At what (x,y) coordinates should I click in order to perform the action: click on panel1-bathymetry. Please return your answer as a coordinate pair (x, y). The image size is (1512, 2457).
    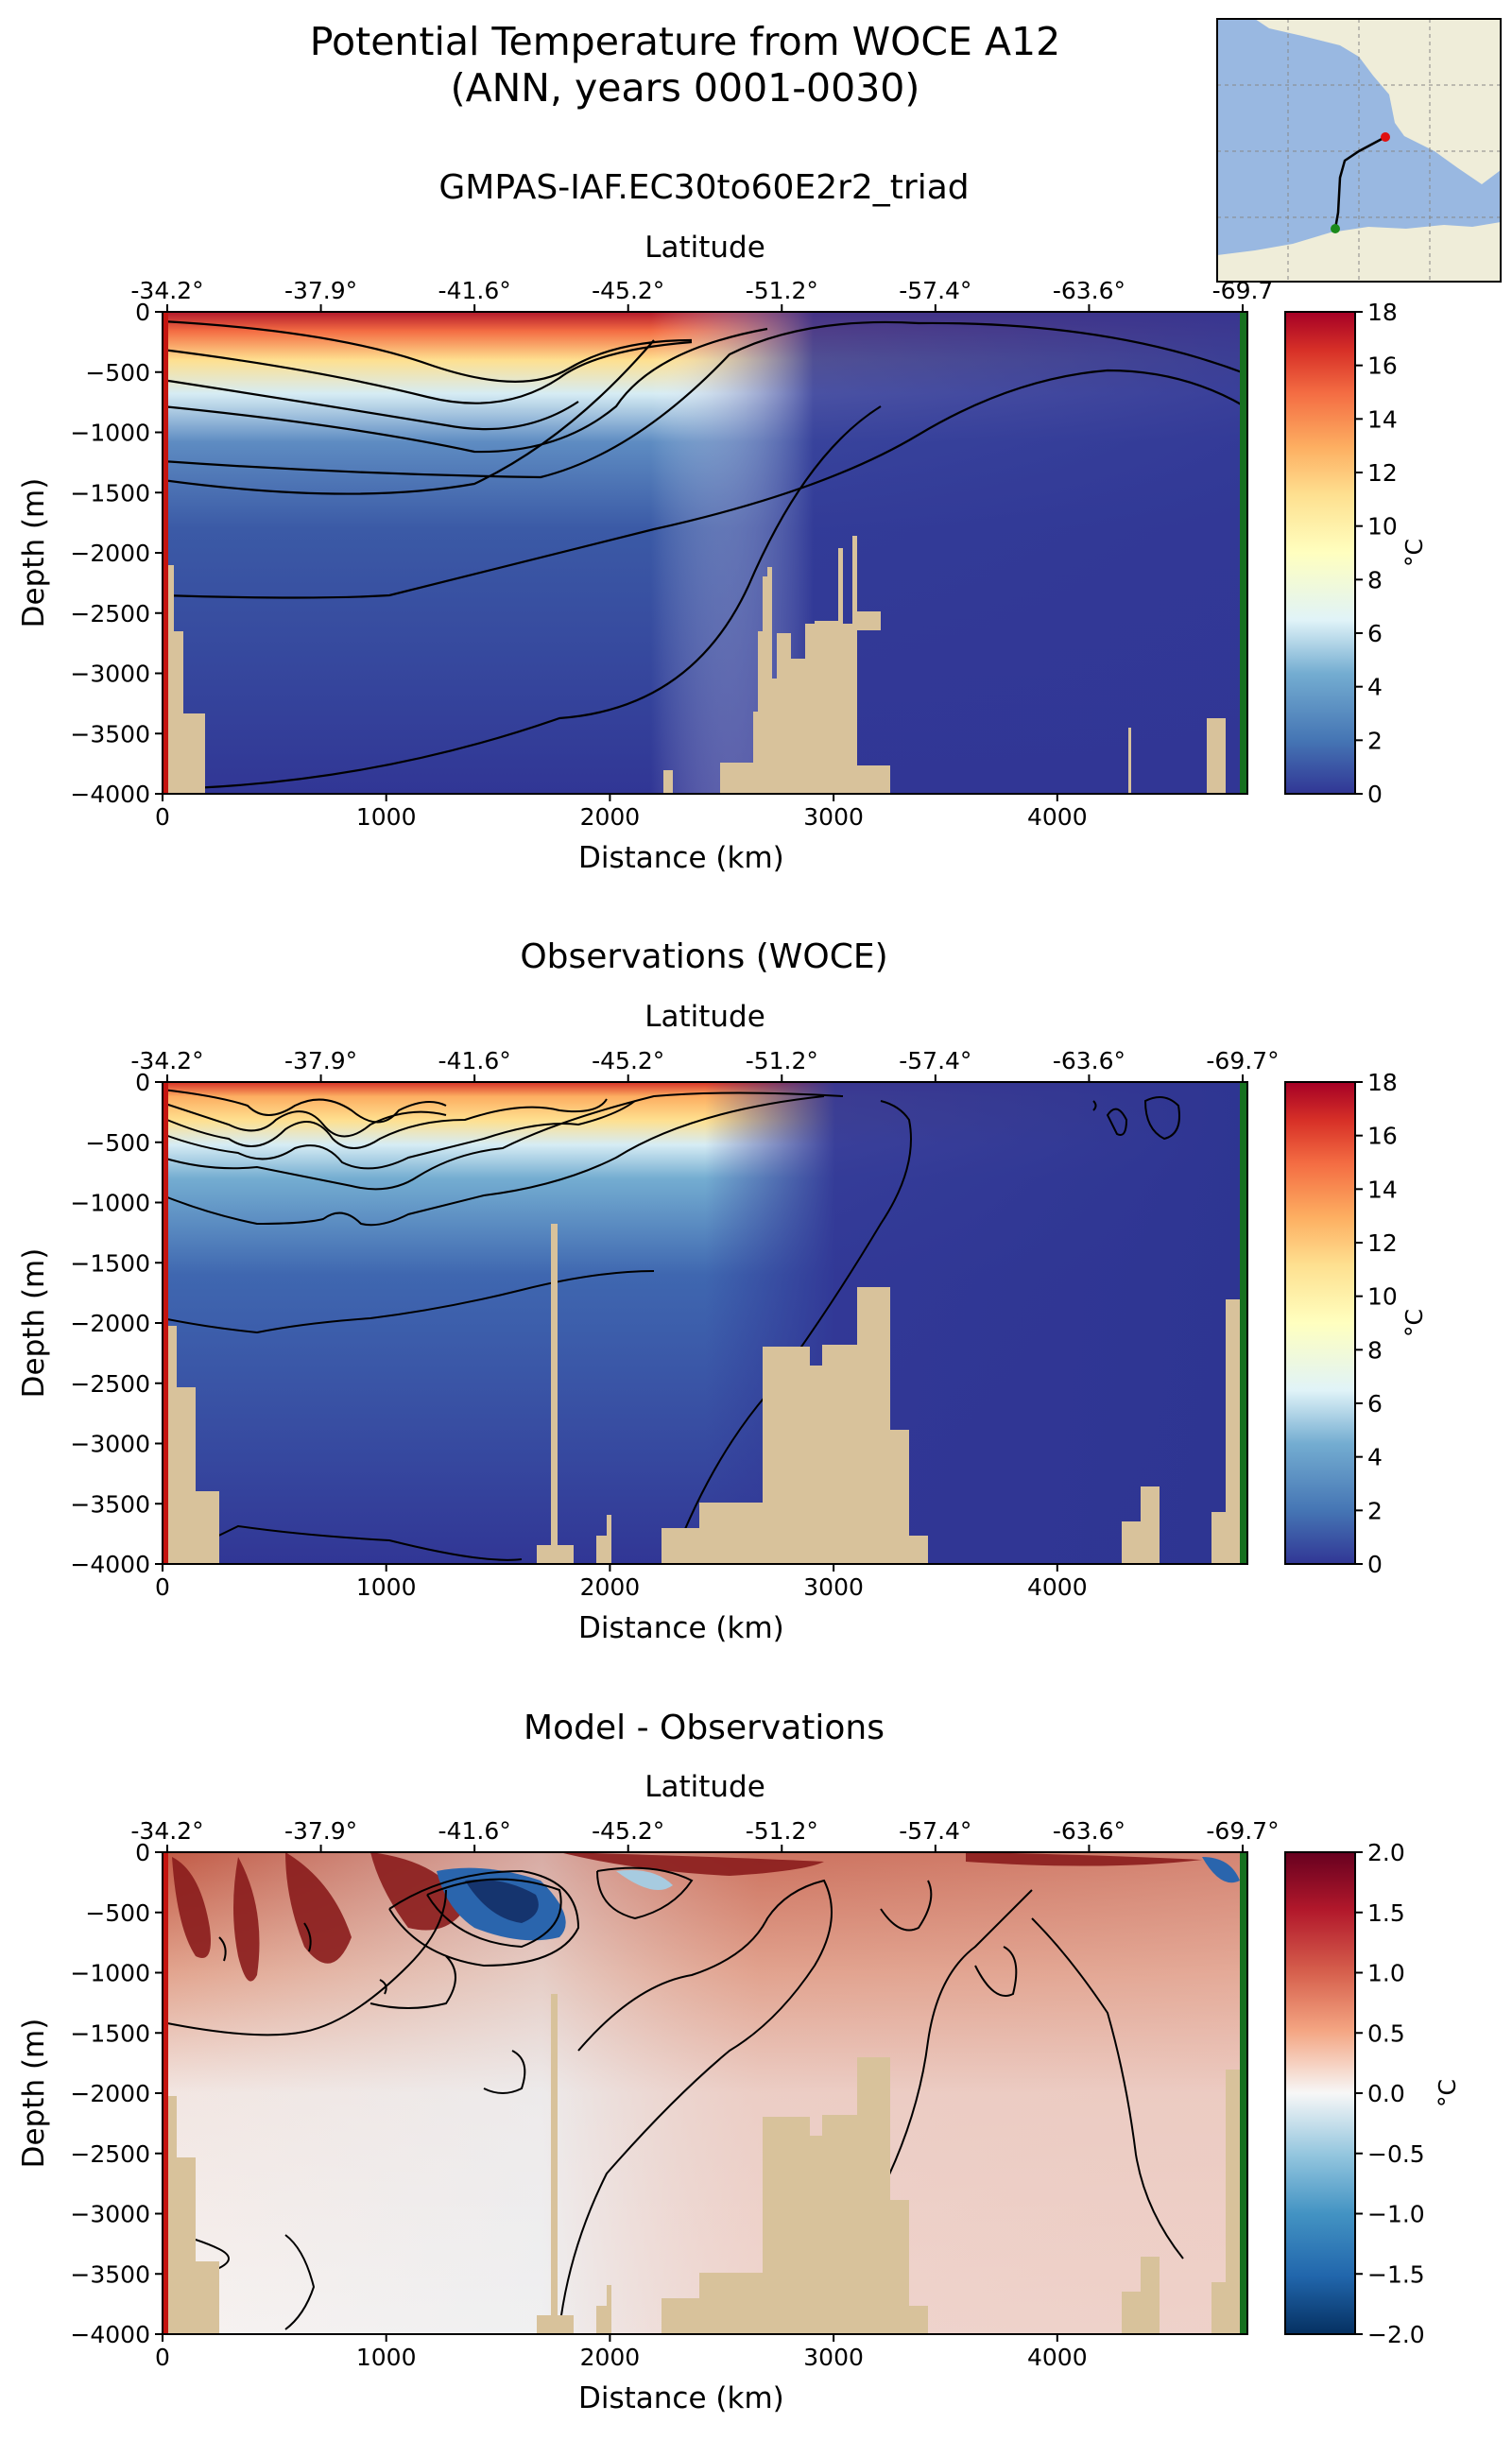
    Looking at the image, I should click on (694, 665).